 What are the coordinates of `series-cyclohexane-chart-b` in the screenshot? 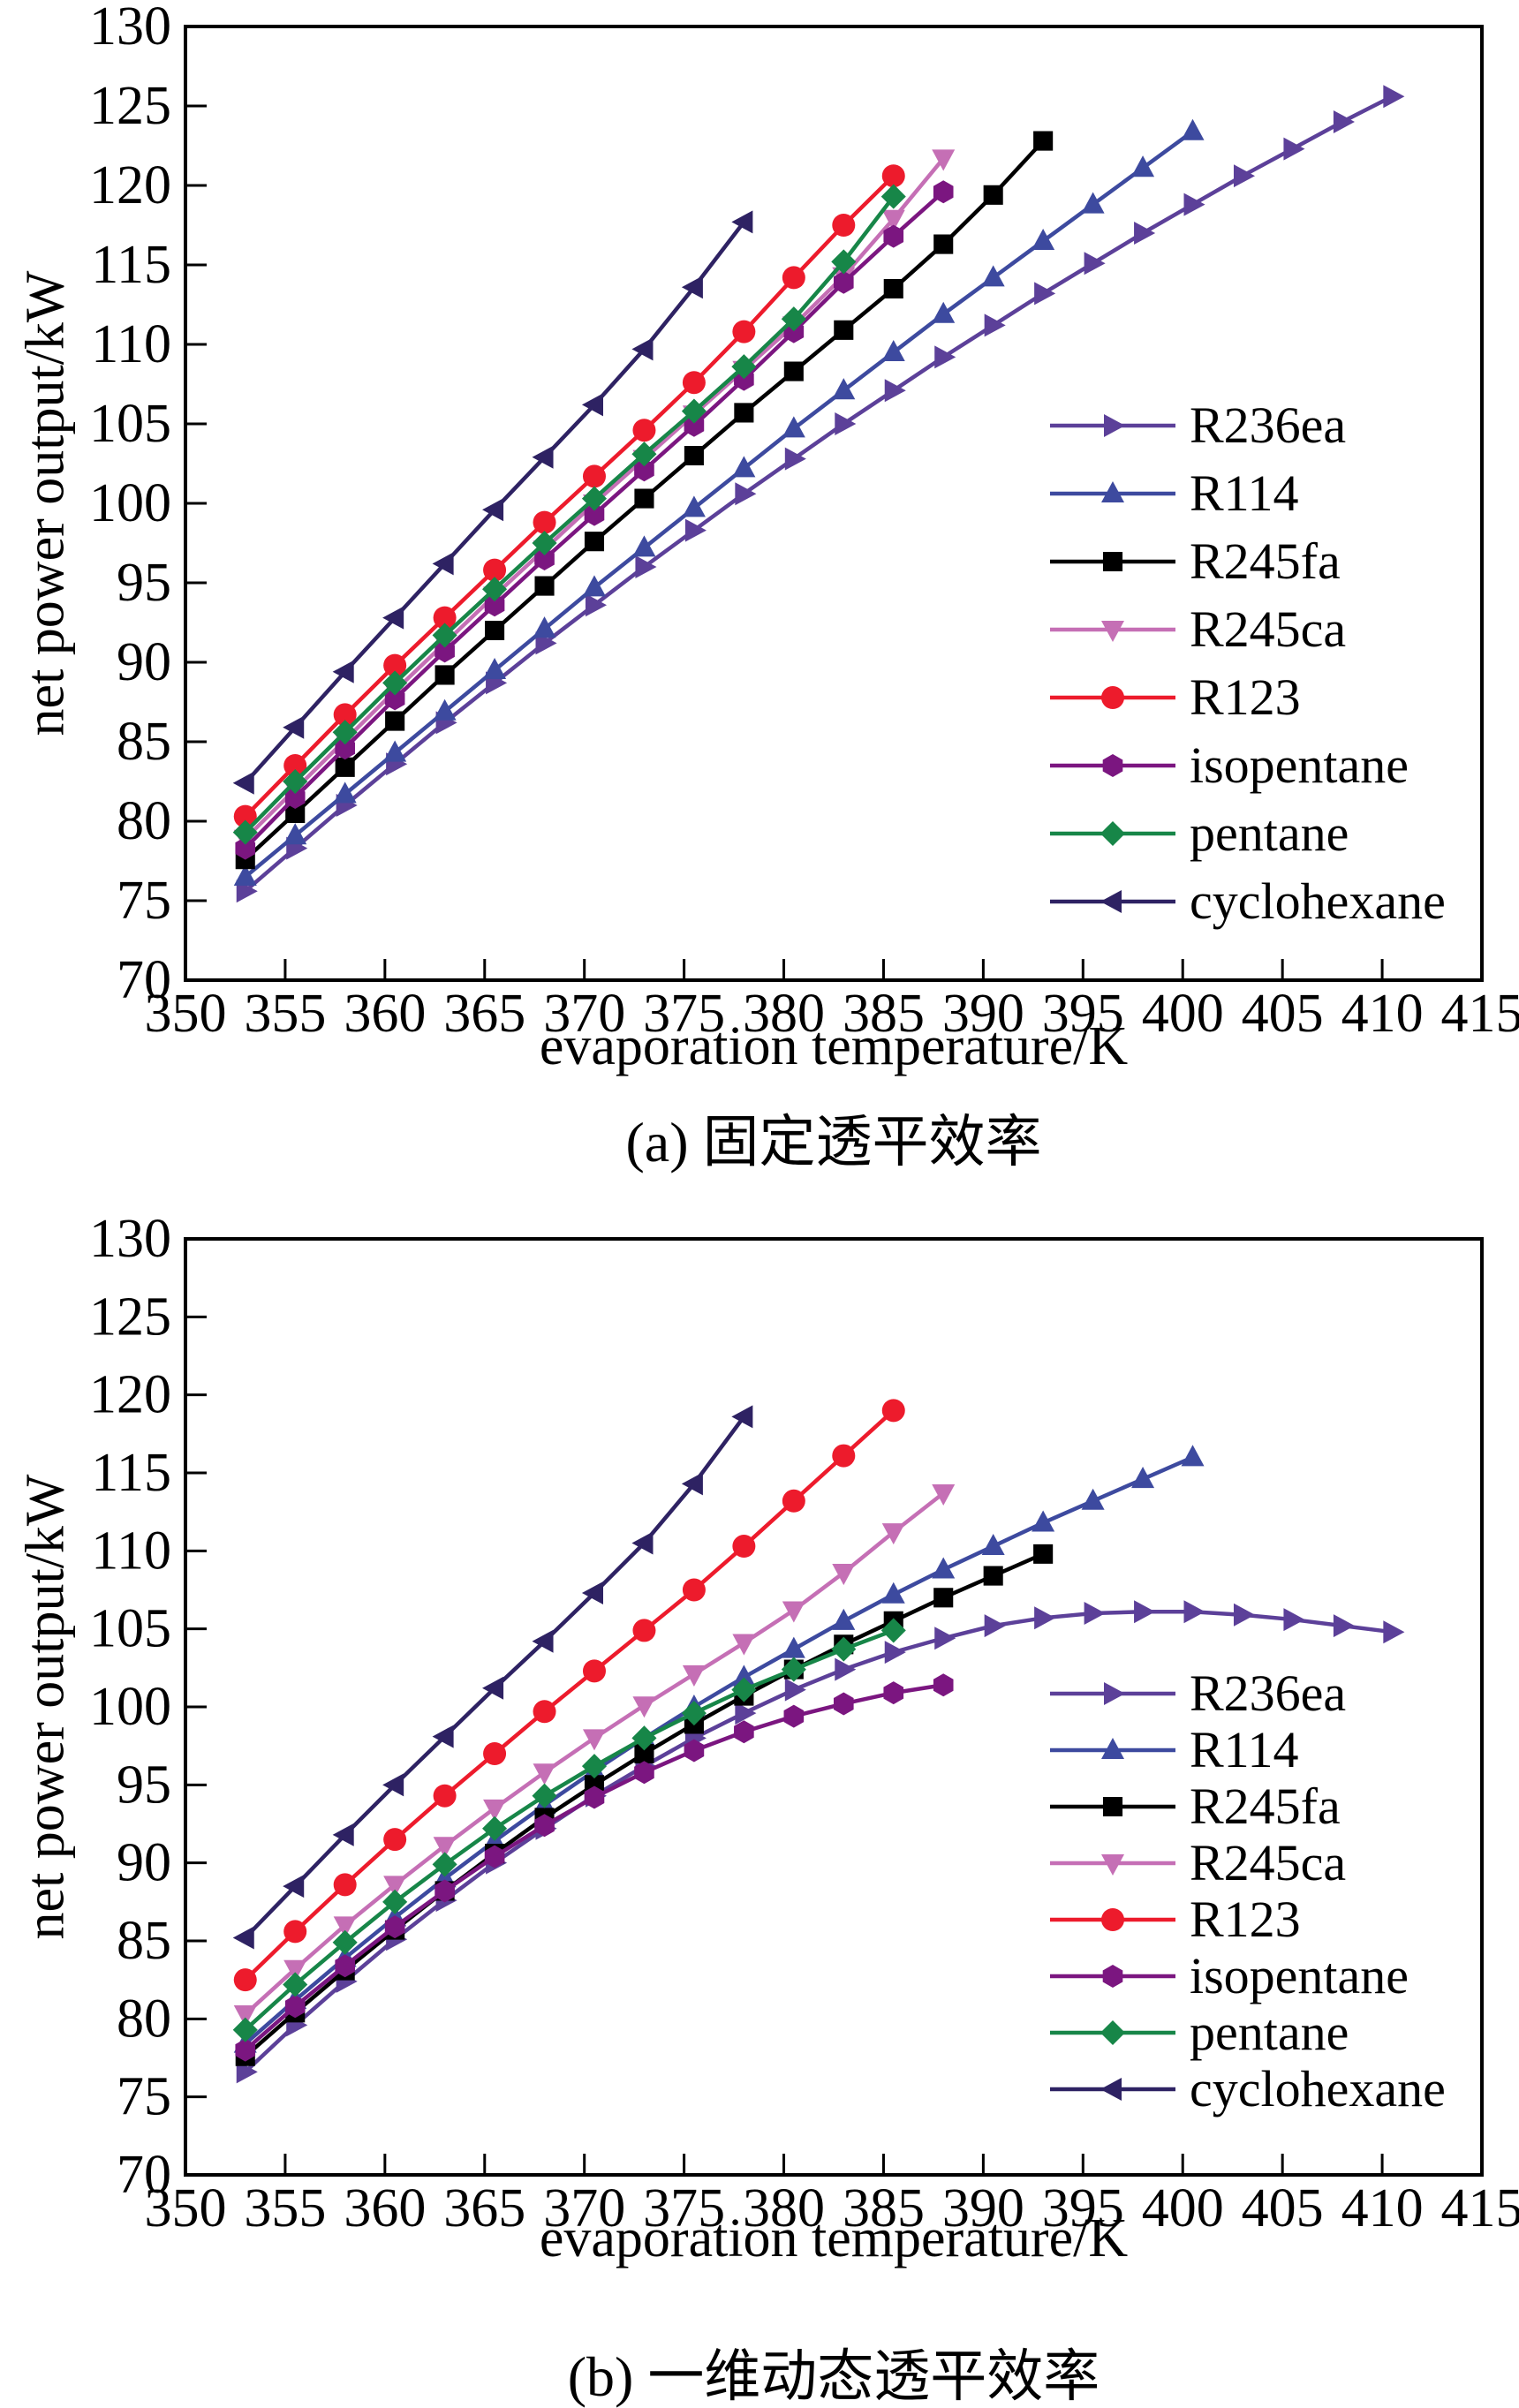 It's located at (492, 1678).